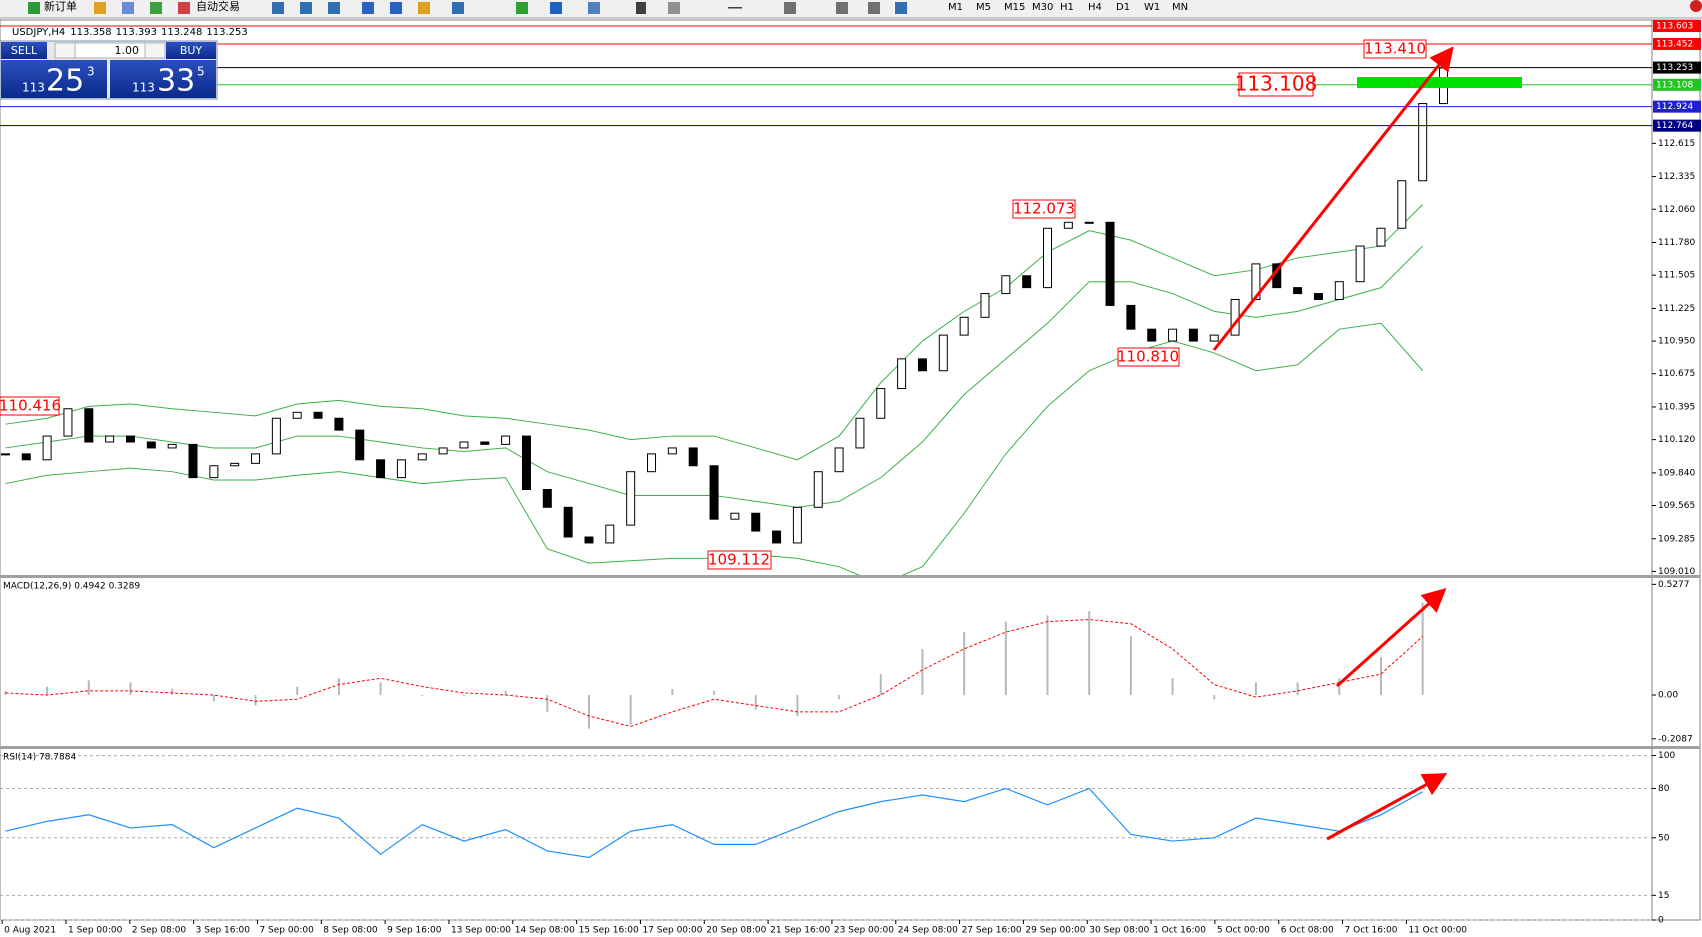  I want to click on auto-trade-icon, so click(184, 8).